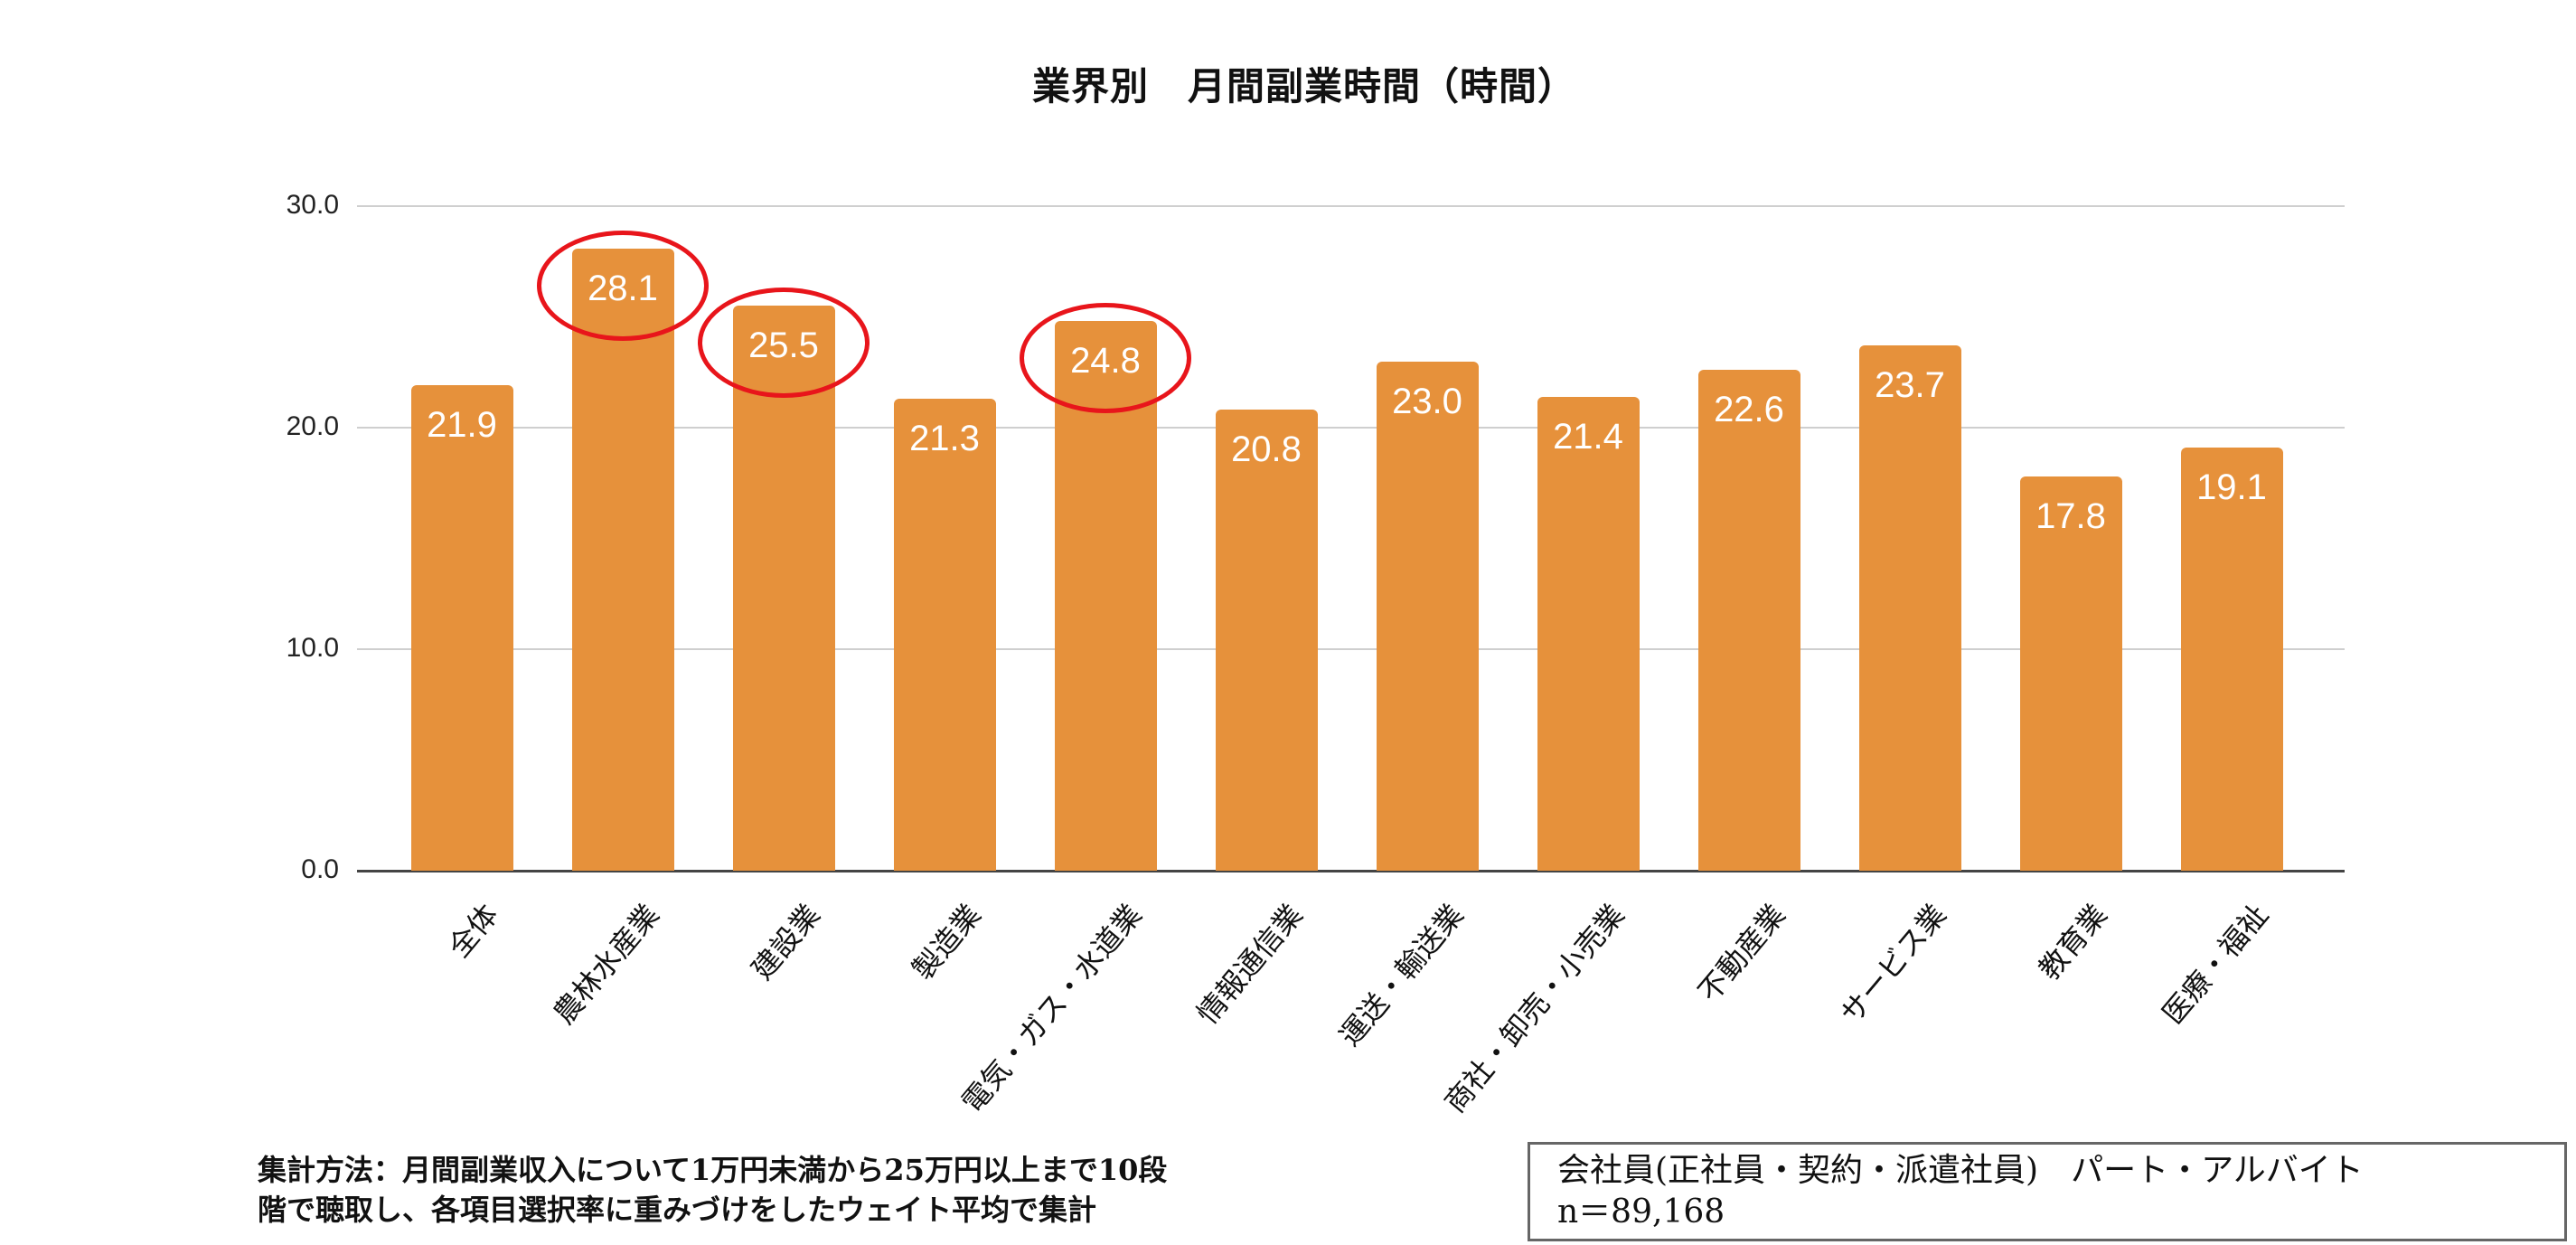  Describe the element at coordinates (946, 942) in the screenshot. I see `x-tick-label: 製造業` at that location.